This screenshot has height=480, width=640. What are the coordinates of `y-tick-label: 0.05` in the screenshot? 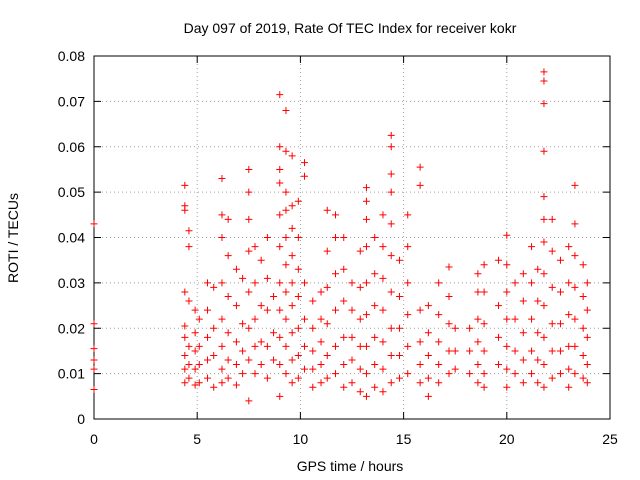 It's located at (71, 192).